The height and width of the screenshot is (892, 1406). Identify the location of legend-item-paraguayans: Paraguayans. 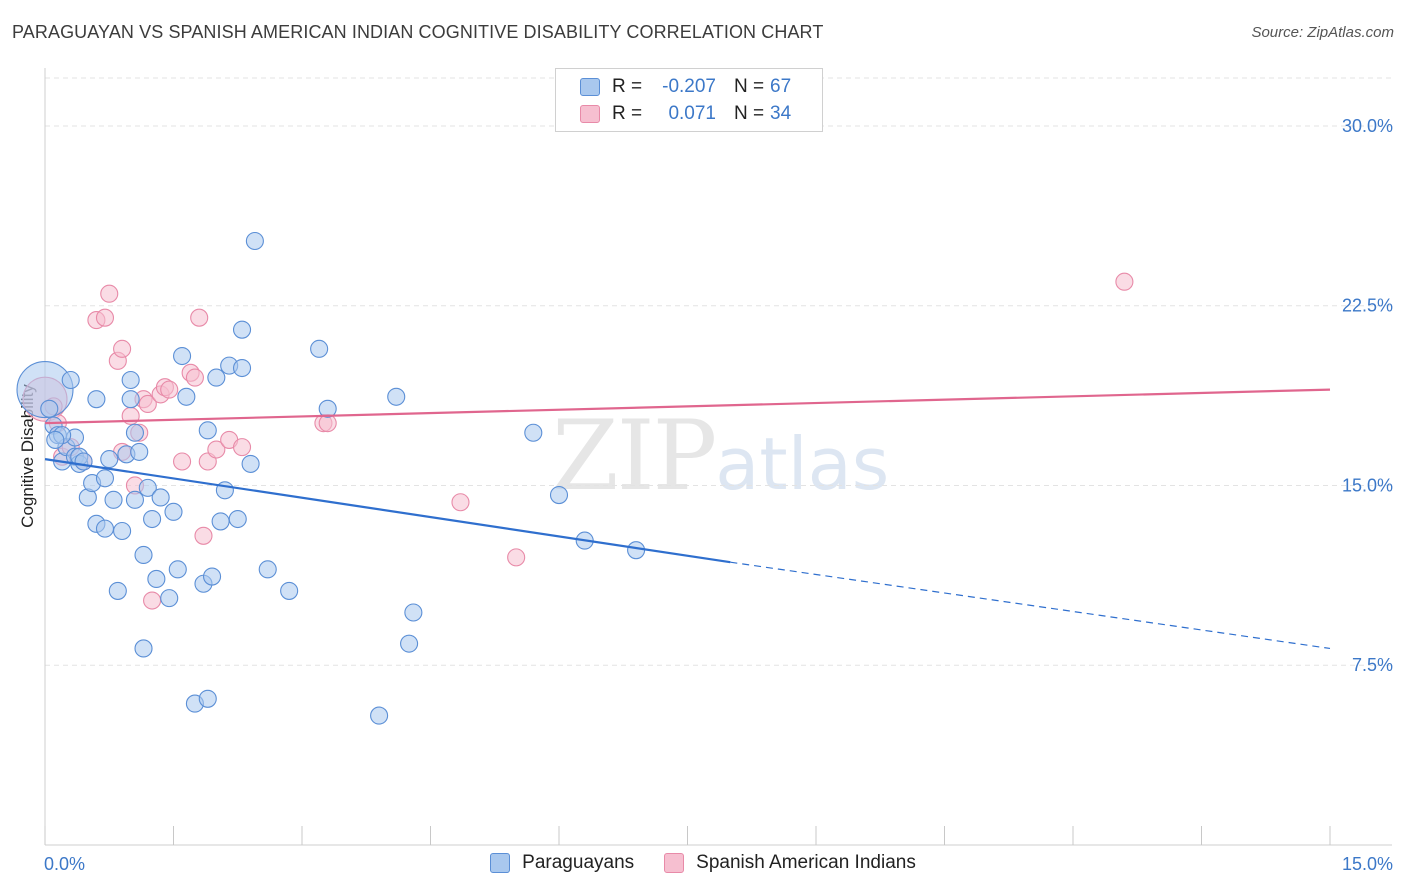
(562, 863).